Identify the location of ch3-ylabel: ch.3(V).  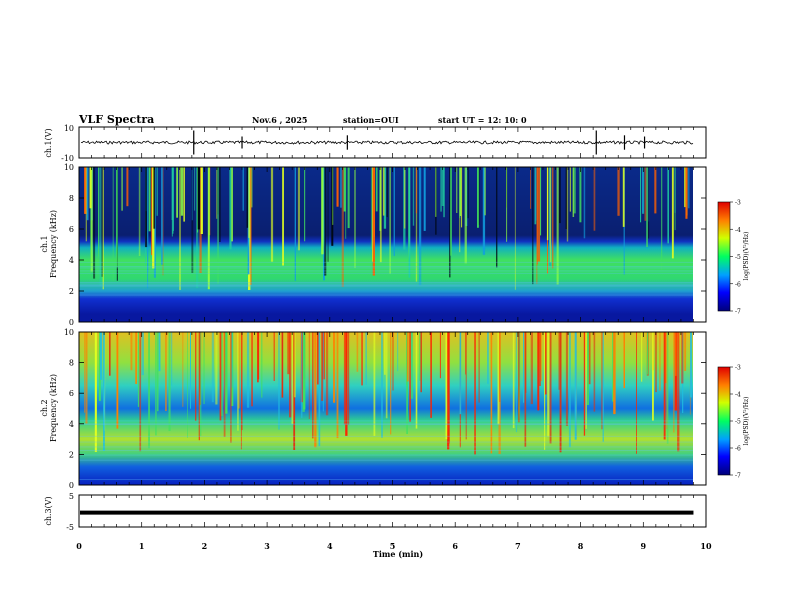
(48, 510).